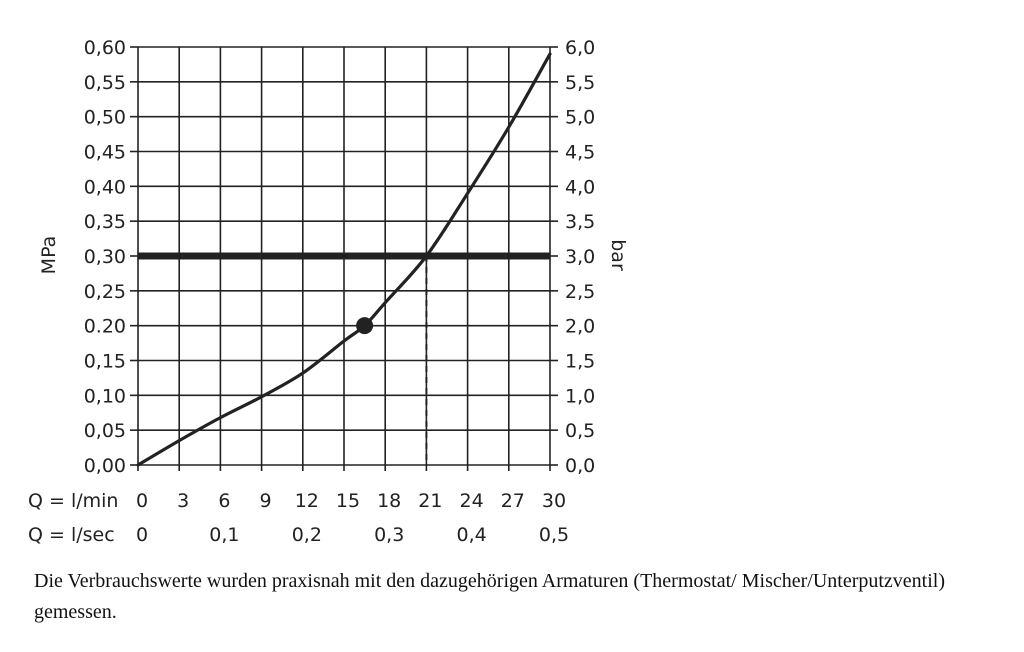 The image size is (1024, 652). I want to click on x-primary-tick-label-6: 18, so click(389, 501).